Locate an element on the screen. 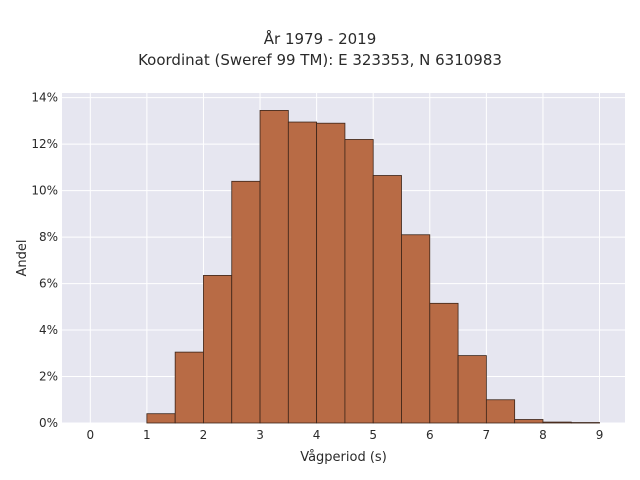 The image size is (640, 480). x-axis-label: Vågperiod (s) is located at coordinates (343, 457).